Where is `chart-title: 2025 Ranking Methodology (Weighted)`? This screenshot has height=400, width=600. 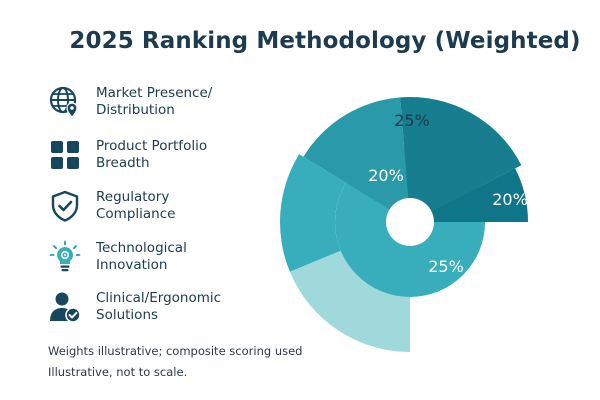 chart-title: 2025 Ranking Methodology (Weighted) is located at coordinates (325, 41).